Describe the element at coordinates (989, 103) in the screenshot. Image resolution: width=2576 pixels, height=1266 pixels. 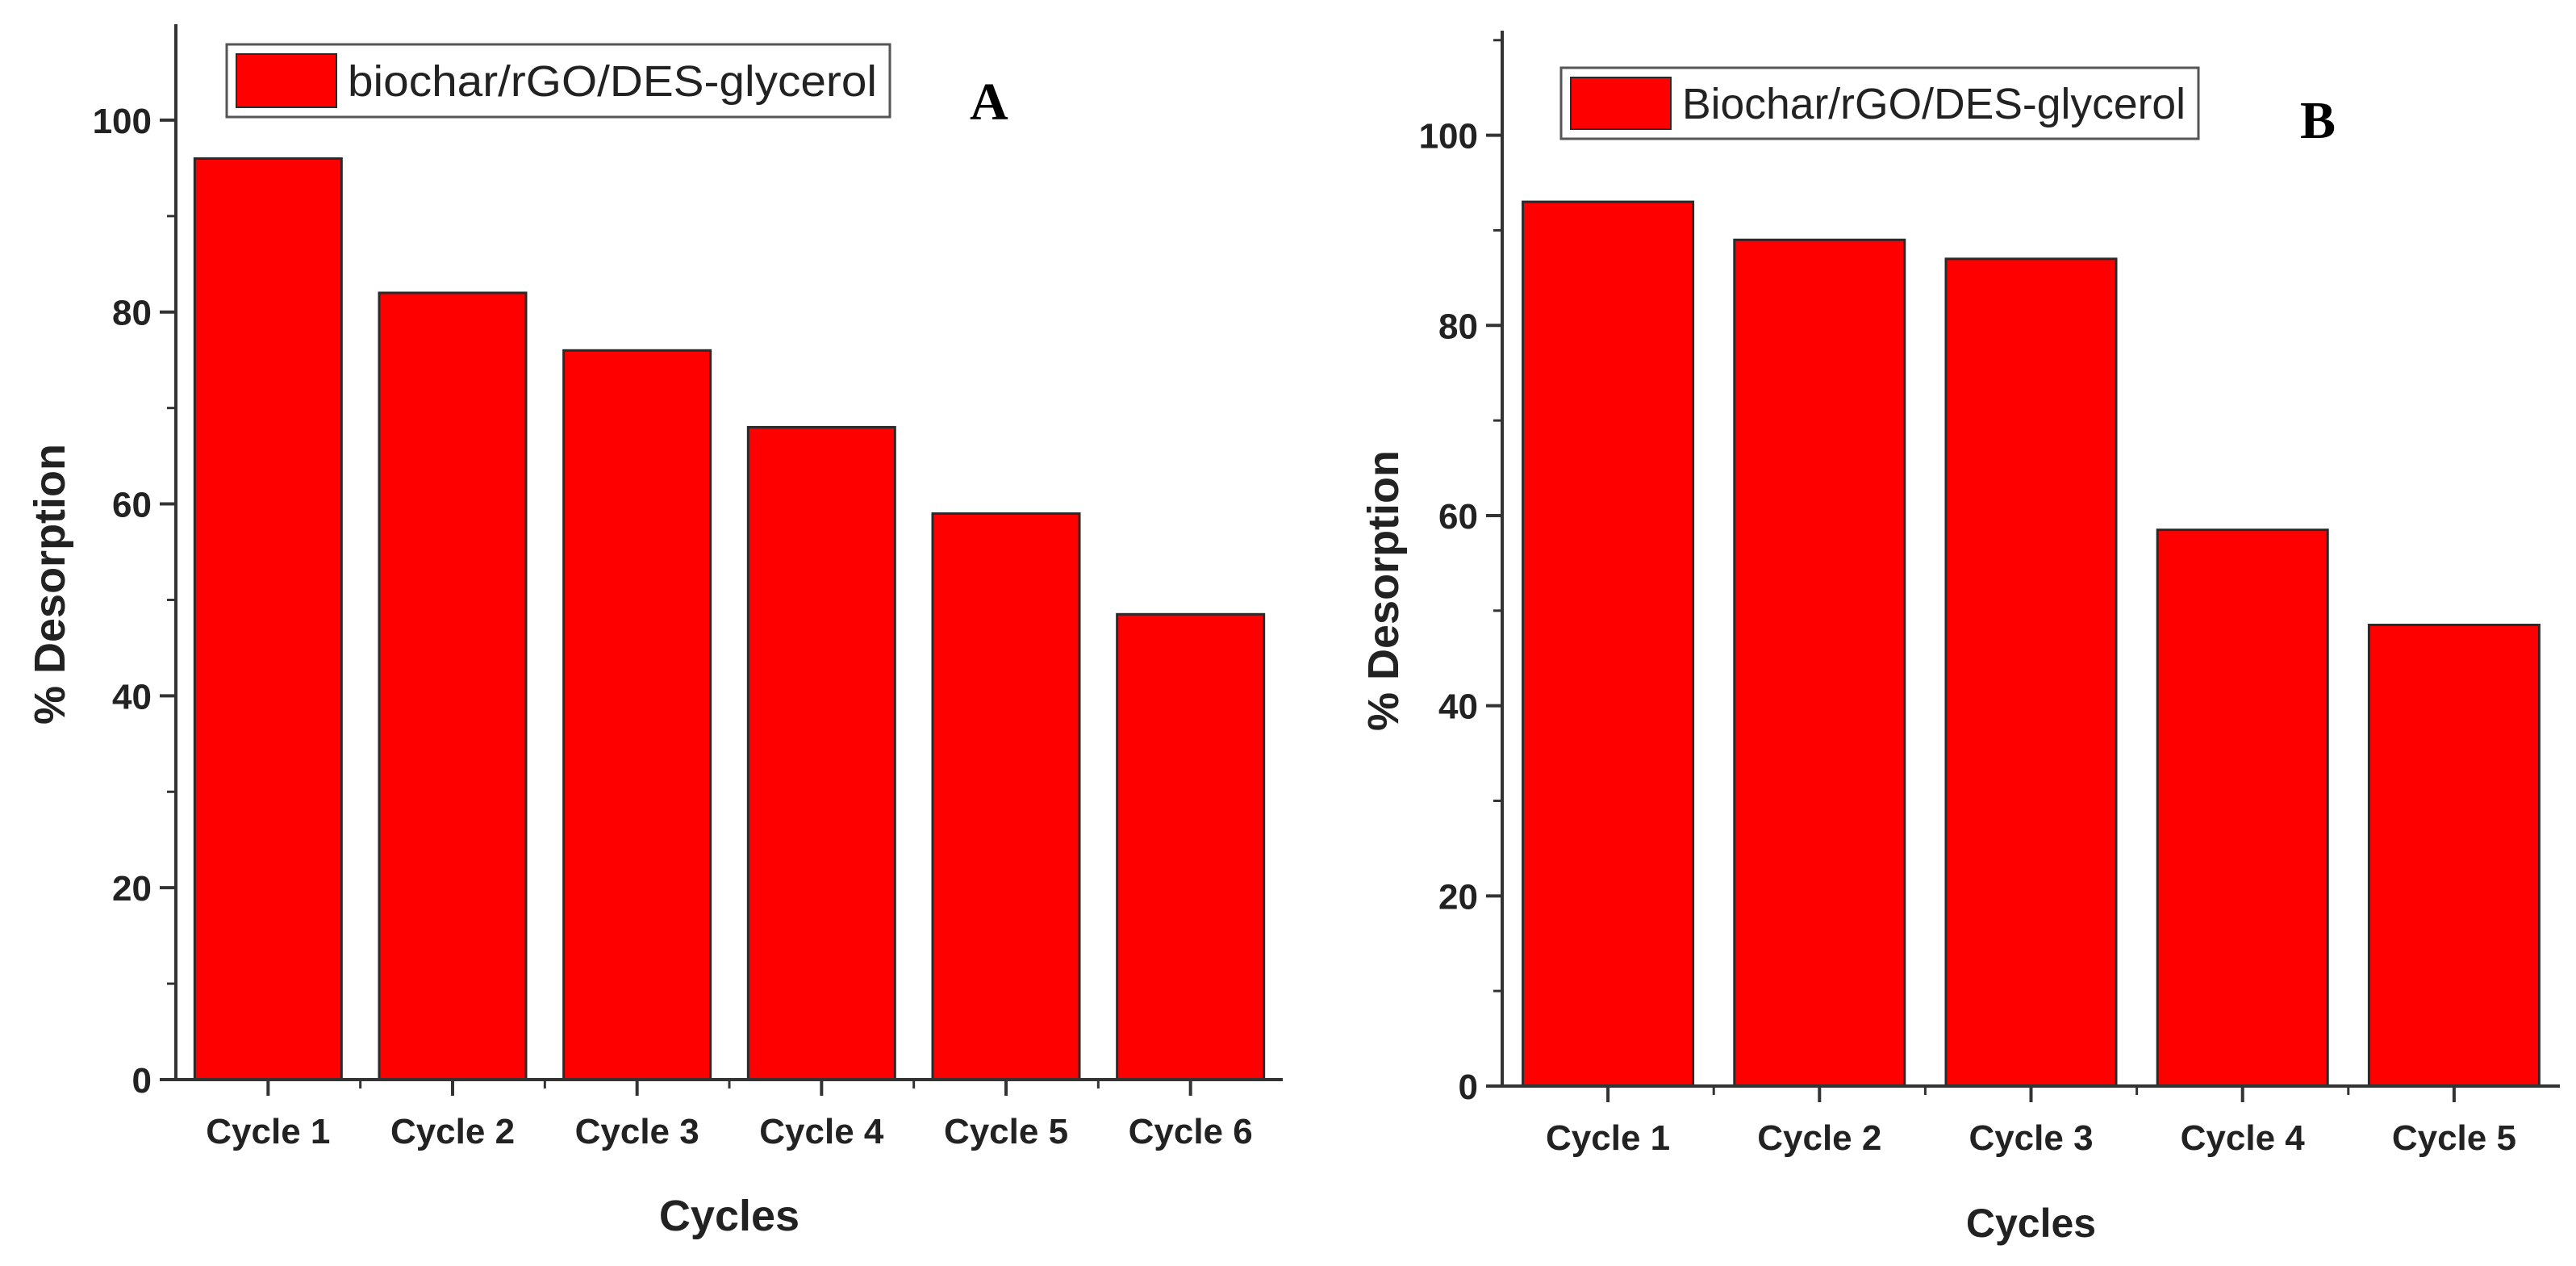
I see `panel-label: A` at that location.